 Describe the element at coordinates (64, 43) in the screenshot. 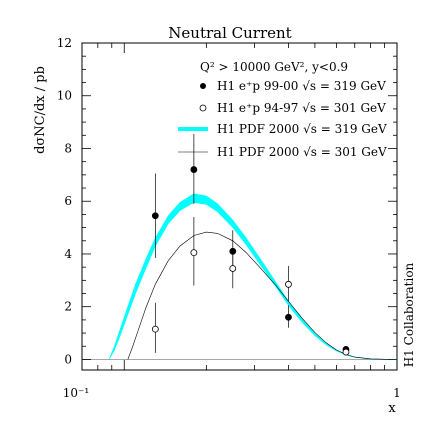

I see `y-tick-label: 12` at that location.